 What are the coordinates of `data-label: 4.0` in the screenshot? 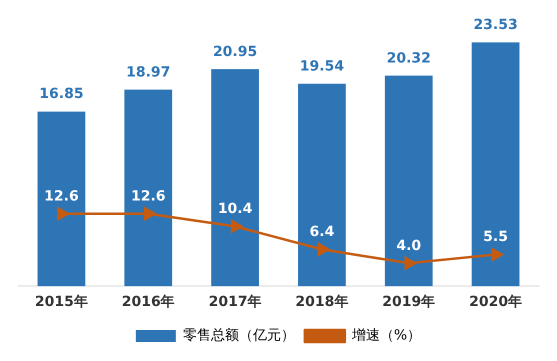 It's located at (409, 246).